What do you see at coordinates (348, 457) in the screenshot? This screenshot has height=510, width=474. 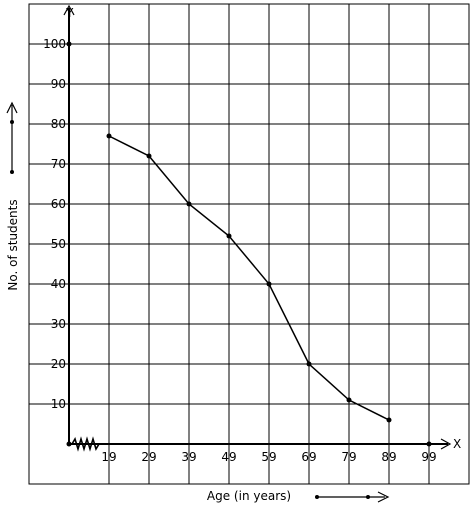 I see `x-tick-label: 79` at bounding box center [348, 457].